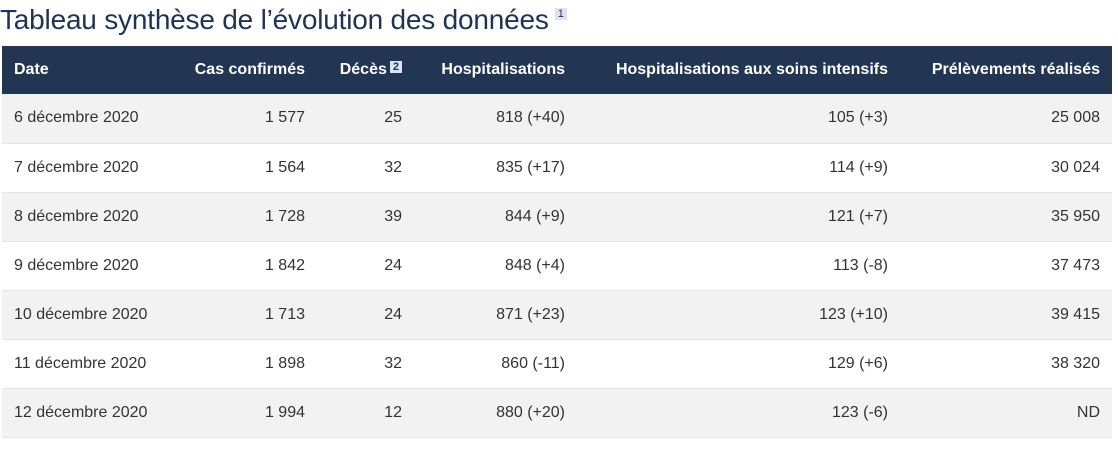 The width and height of the screenshot is (1118, 451). Describe the element at coordinates (859, 412) in the screenshot. I see `cell-si: 123 (-6)` at that location.